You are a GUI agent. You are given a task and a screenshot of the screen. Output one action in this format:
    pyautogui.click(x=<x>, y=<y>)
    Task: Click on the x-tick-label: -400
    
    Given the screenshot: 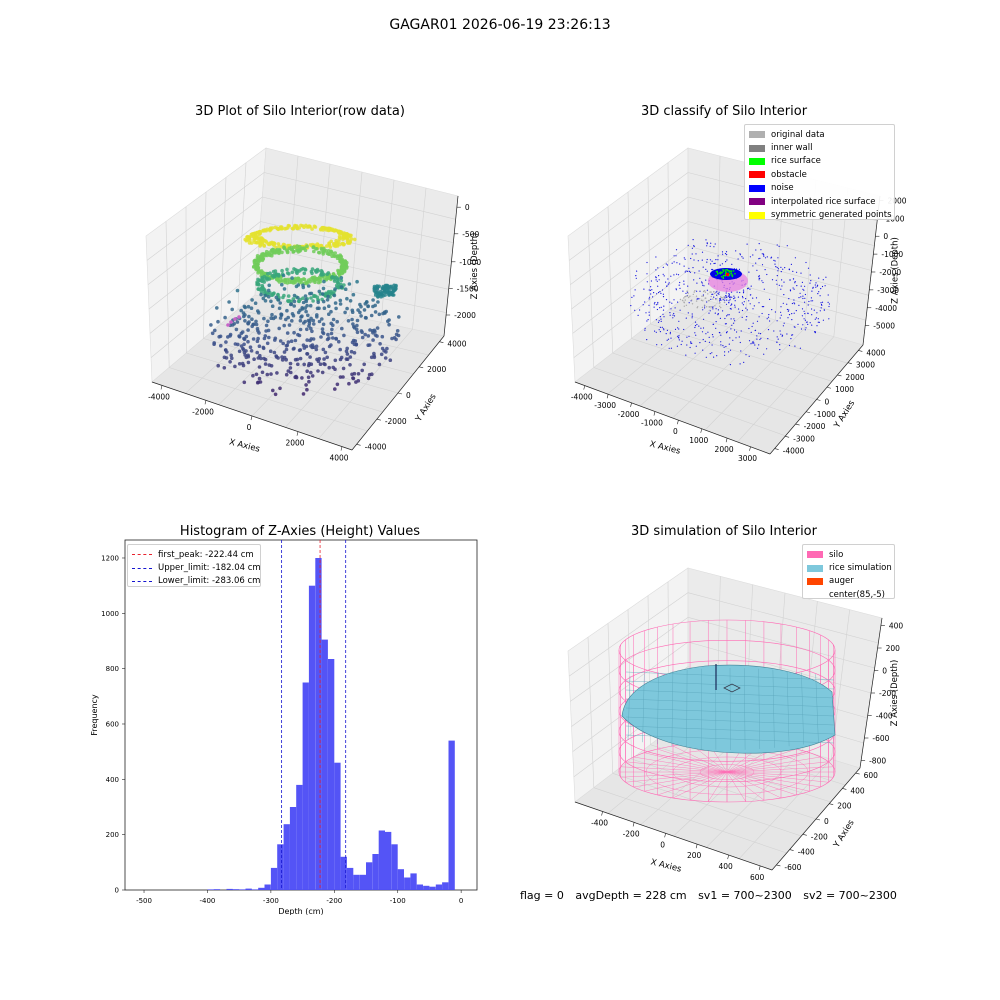 What is the action you would take?
    pyautogui.click(x=599, y=823)
    